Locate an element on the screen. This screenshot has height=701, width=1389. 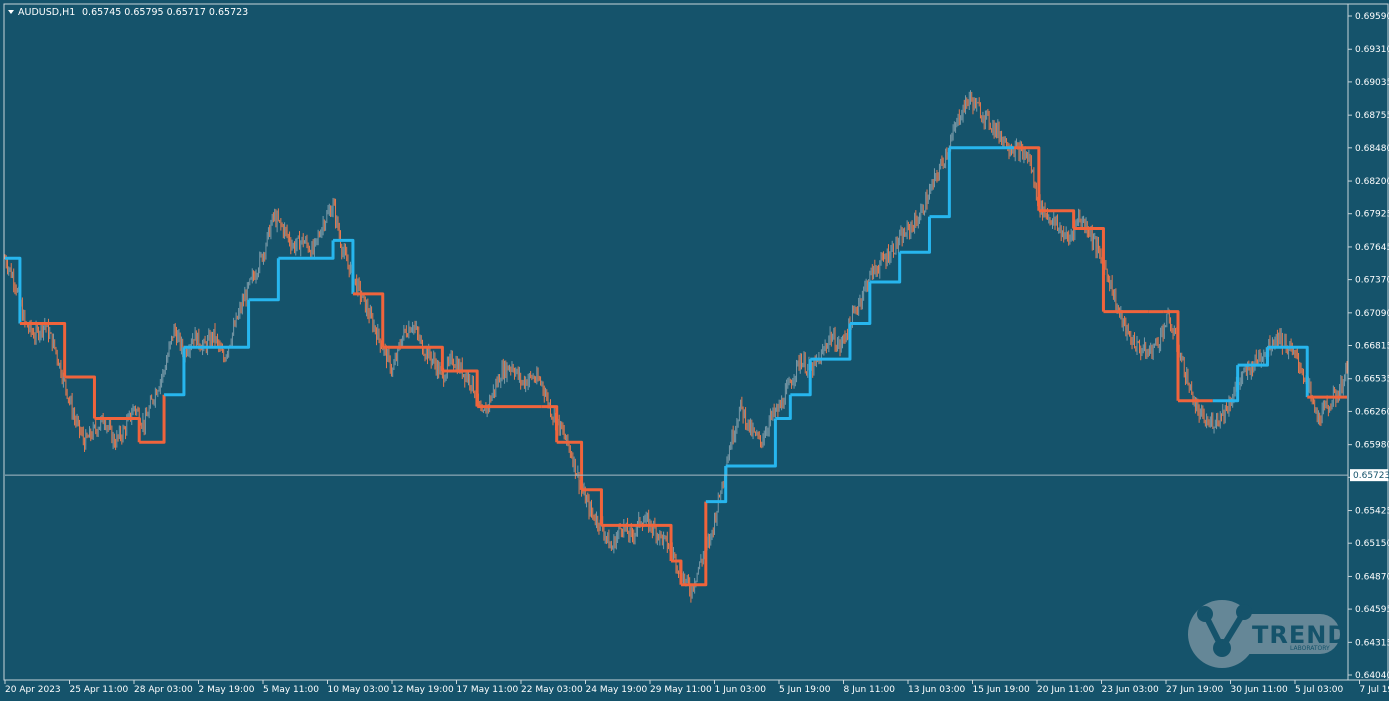
x-tick-label: 28 Apr 03:00 is located at coordinates (163, 690).